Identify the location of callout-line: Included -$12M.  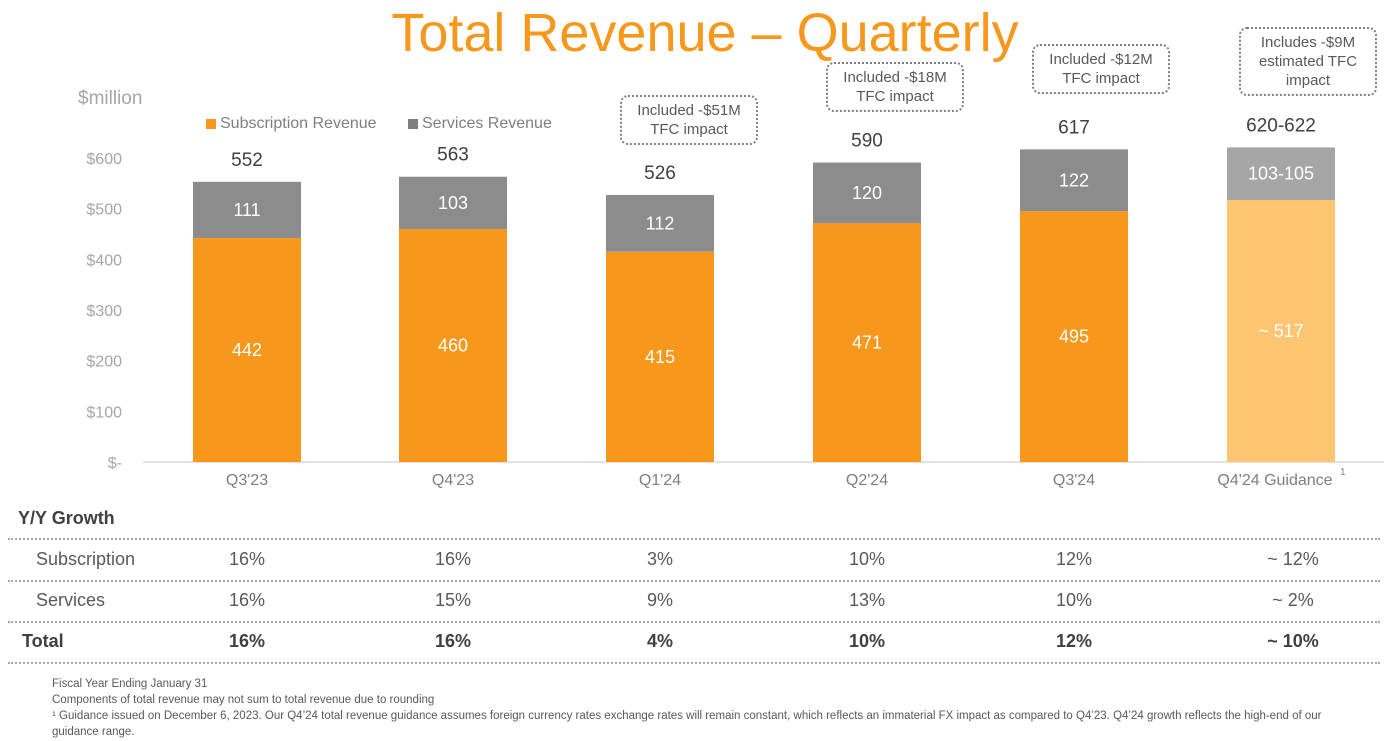
(1101, 59).